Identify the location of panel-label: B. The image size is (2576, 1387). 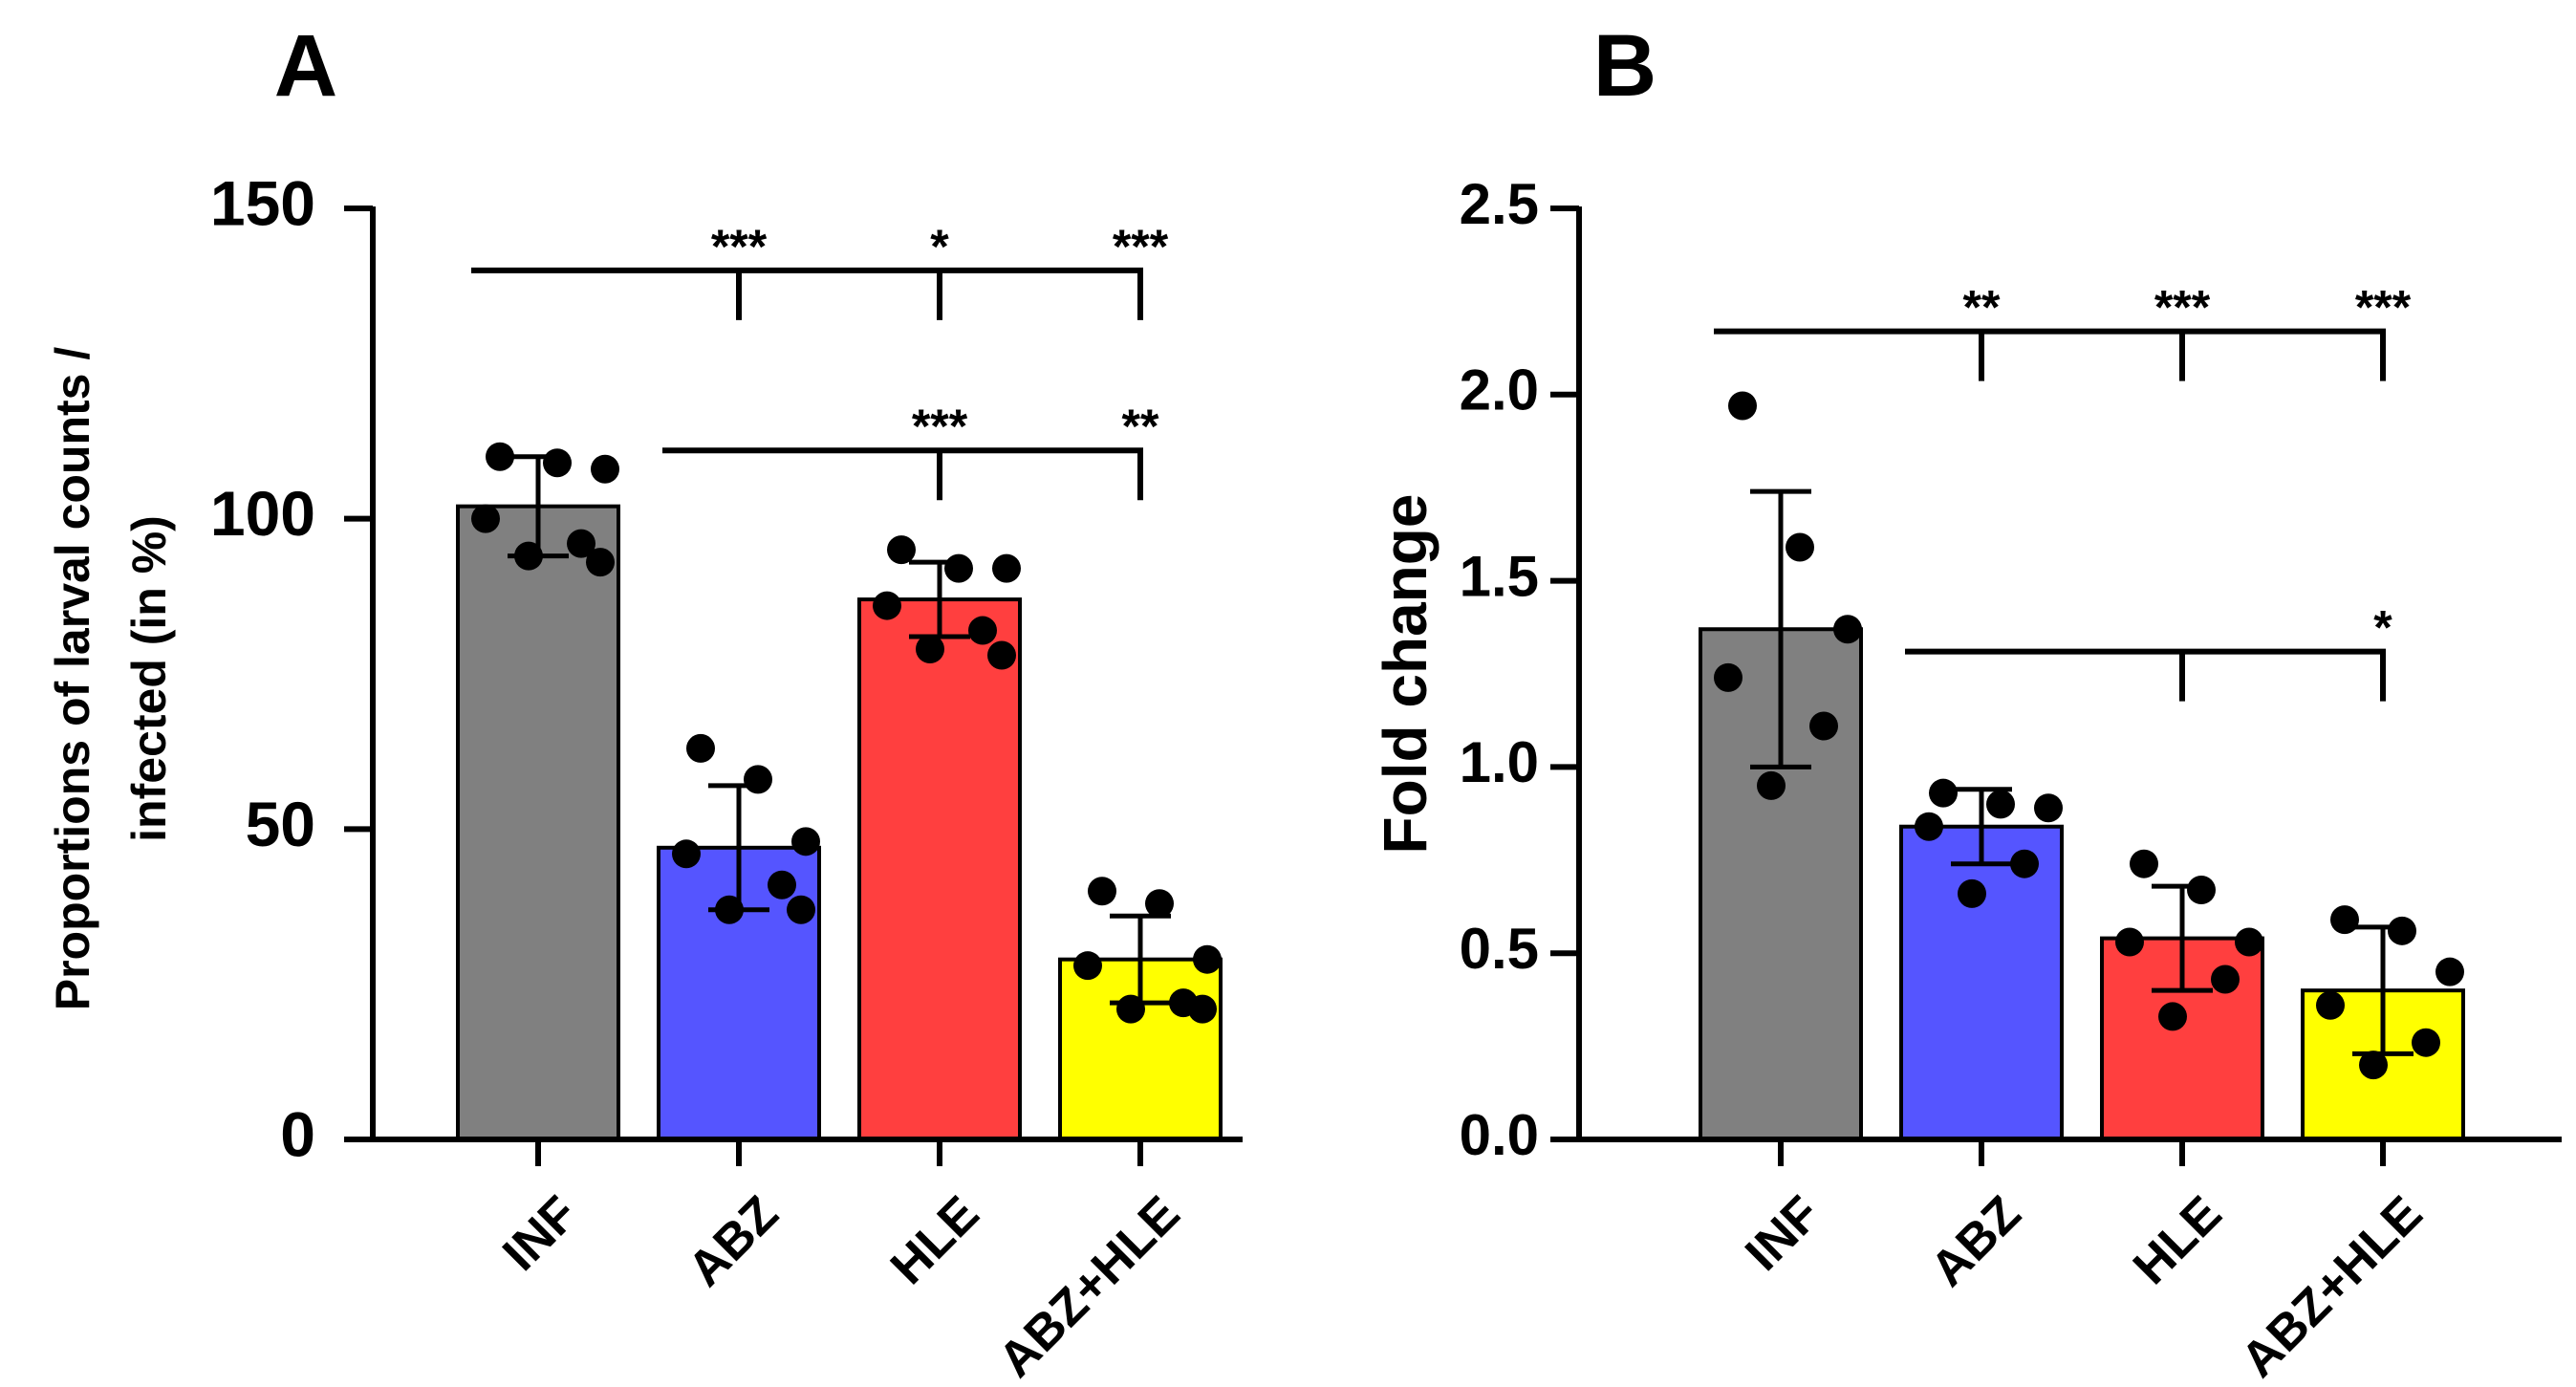
(1624, 66).